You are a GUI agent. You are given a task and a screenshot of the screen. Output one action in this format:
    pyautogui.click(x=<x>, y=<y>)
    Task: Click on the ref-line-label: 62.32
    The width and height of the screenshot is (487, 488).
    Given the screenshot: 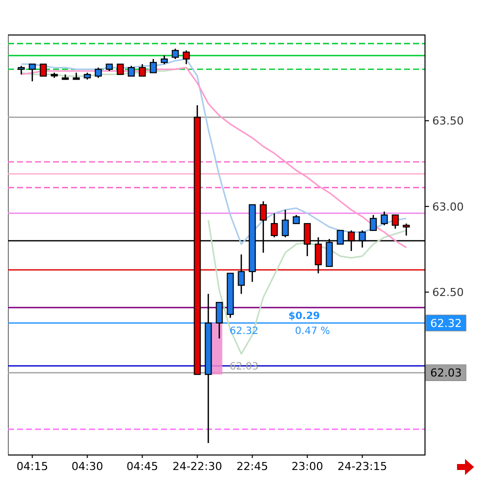 What is the action you would take?
    pyautogui.click(x=446, y=323)
    